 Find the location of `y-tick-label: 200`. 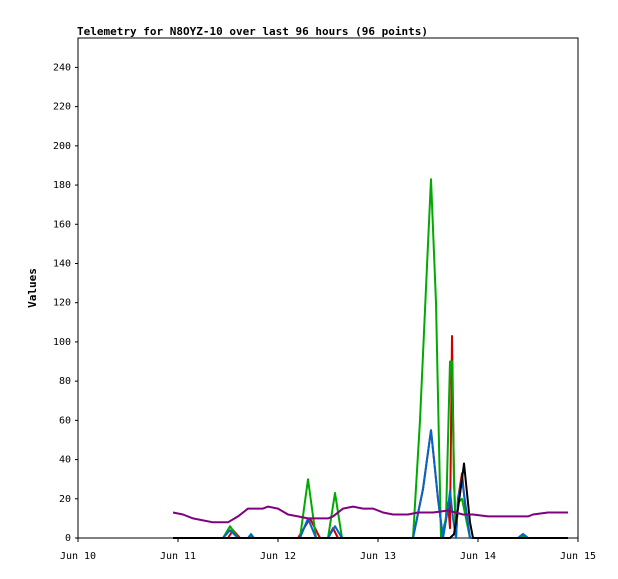

y-tick-label: 200 is located at coordinates (62, 146).